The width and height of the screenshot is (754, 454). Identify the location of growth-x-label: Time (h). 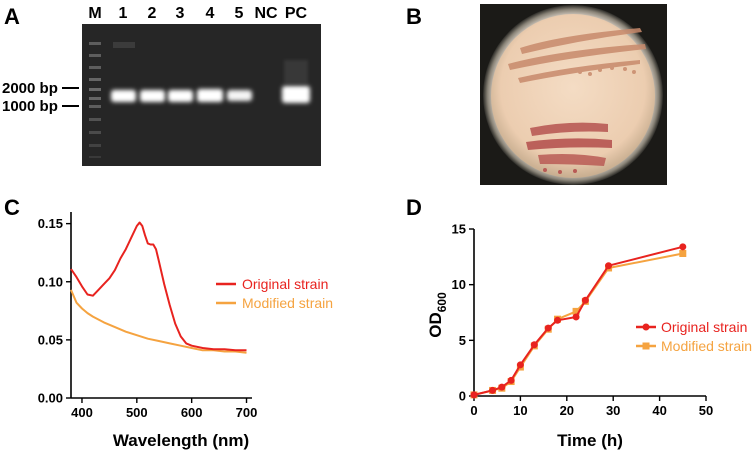
(590, 440).